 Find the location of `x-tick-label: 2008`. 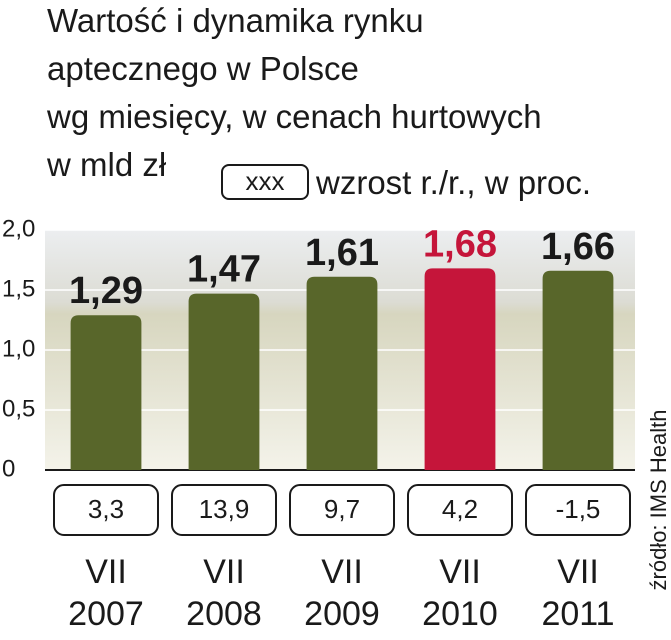

x-tick-label: 2008 is located at coordinates (224, 614).